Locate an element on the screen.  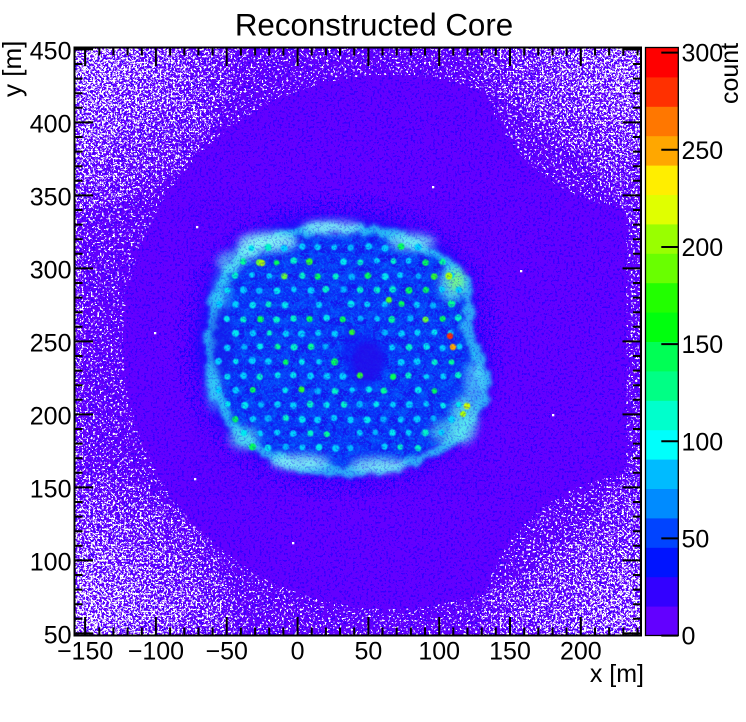
svg-text: y [m] is located at coordinates (13, 69).